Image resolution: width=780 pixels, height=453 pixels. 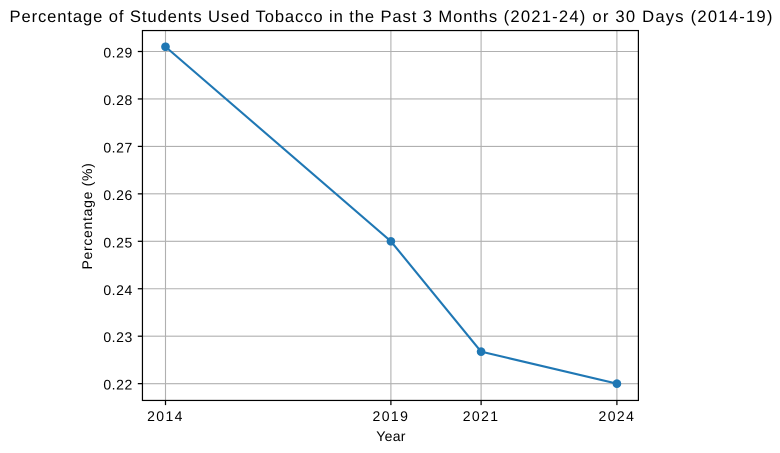 What do you see at coordinates (117, 100) in the screenshot?
I see `svg-text: 0.28` at bounding box center [117, 100].